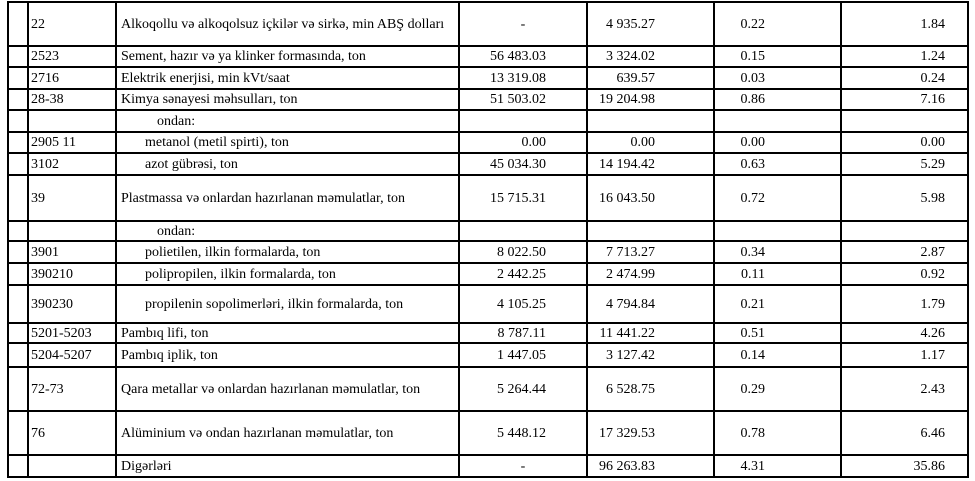 The height and width of the screenshot is (481, 975). Describe the element at coordinates (777, 56) in the screenshot. I see `value3-cell: 0.15` at that location.